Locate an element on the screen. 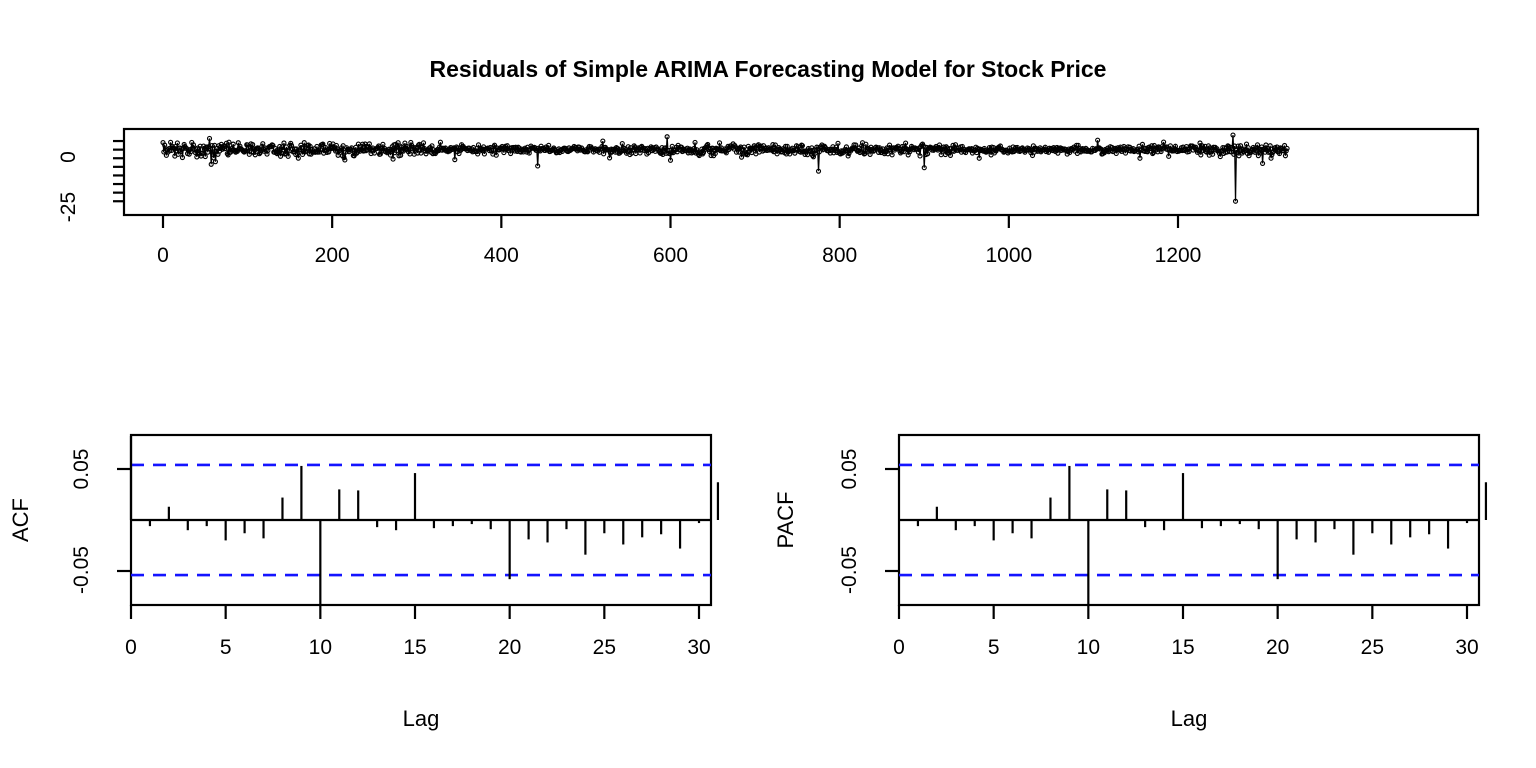 The width and height of the screenshot is (1536, 768). acf-x-tick-label-6: 30 is located at coordinates (698, 647).